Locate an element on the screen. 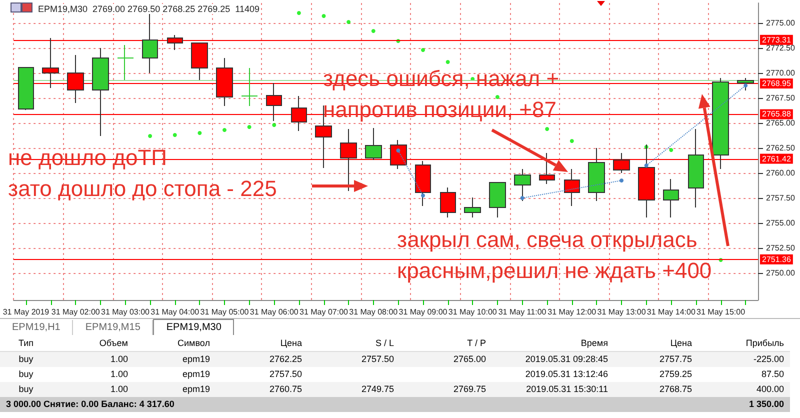  ref-line-label: 2765.88 is located at coordinates (777, 114).